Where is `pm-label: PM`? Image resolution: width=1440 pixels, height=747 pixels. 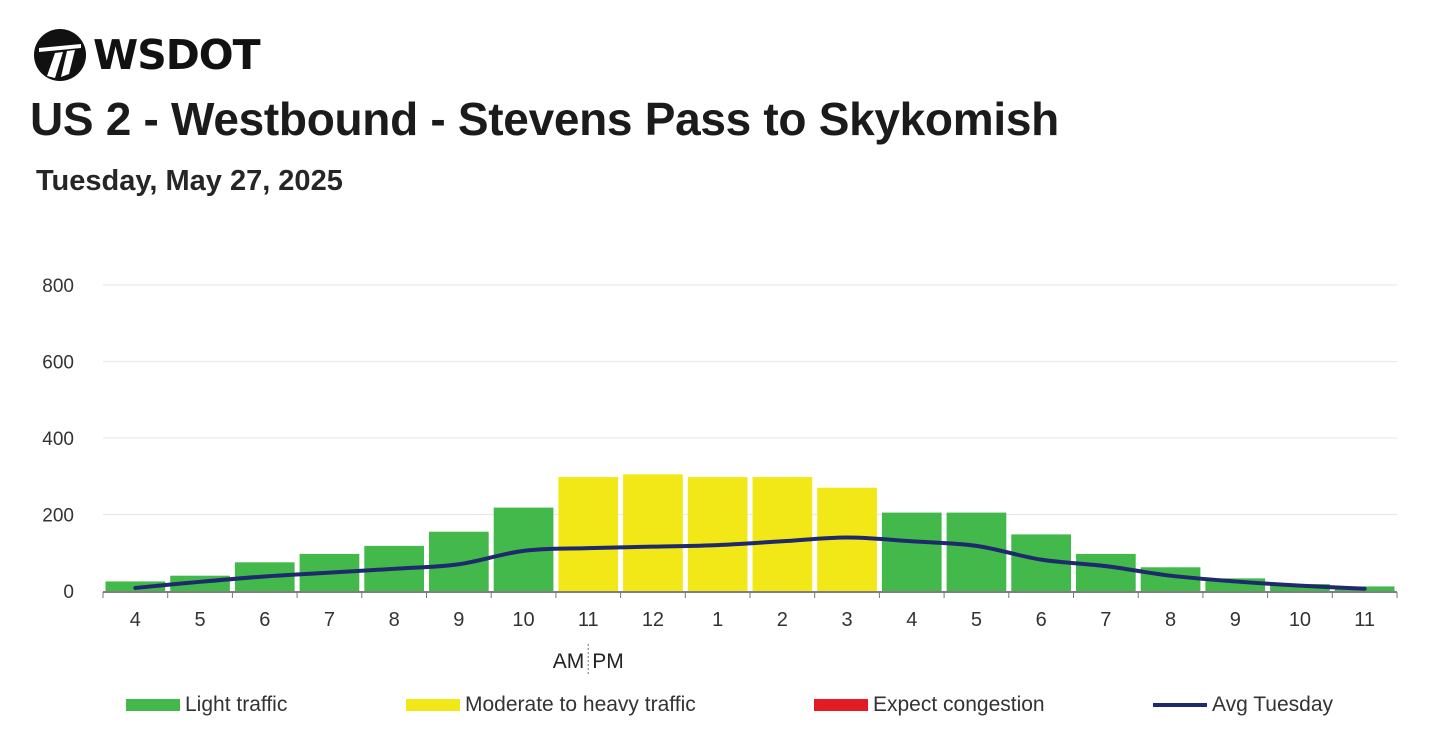
pm-label: PM is located at coordinates (608, 661).